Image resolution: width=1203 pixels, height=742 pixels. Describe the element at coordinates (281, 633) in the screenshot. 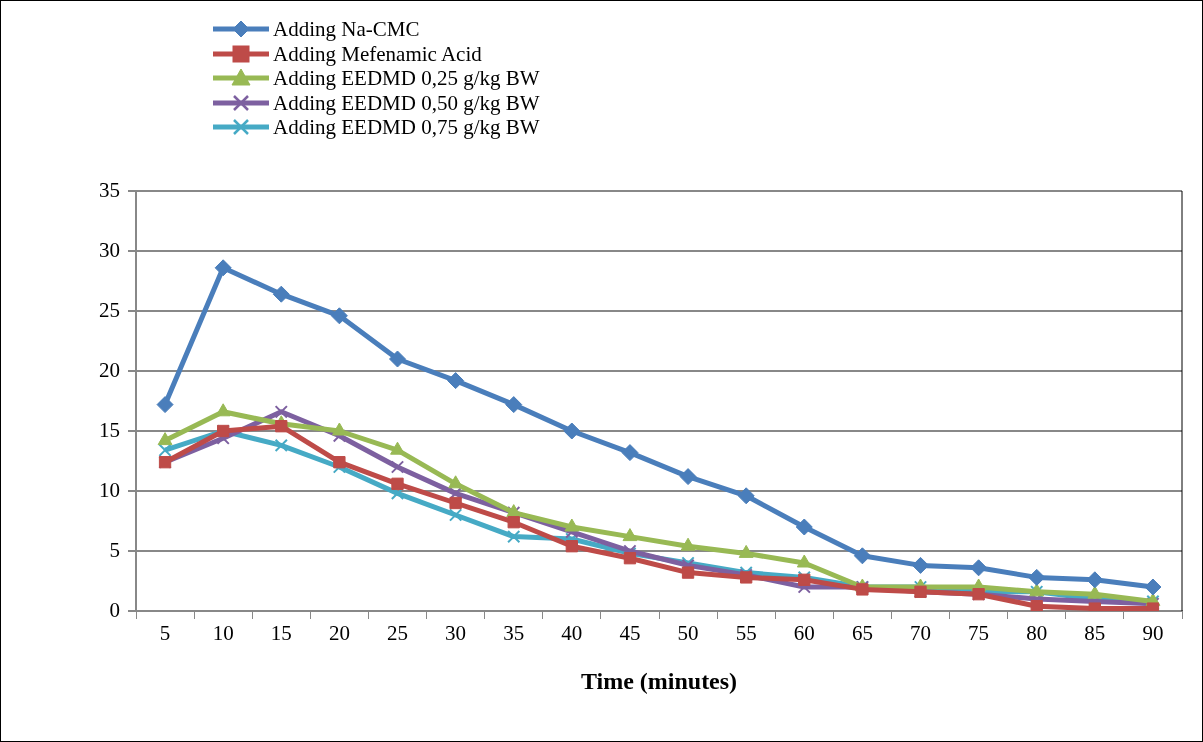

I see `x-tick-label: 15` at that location.